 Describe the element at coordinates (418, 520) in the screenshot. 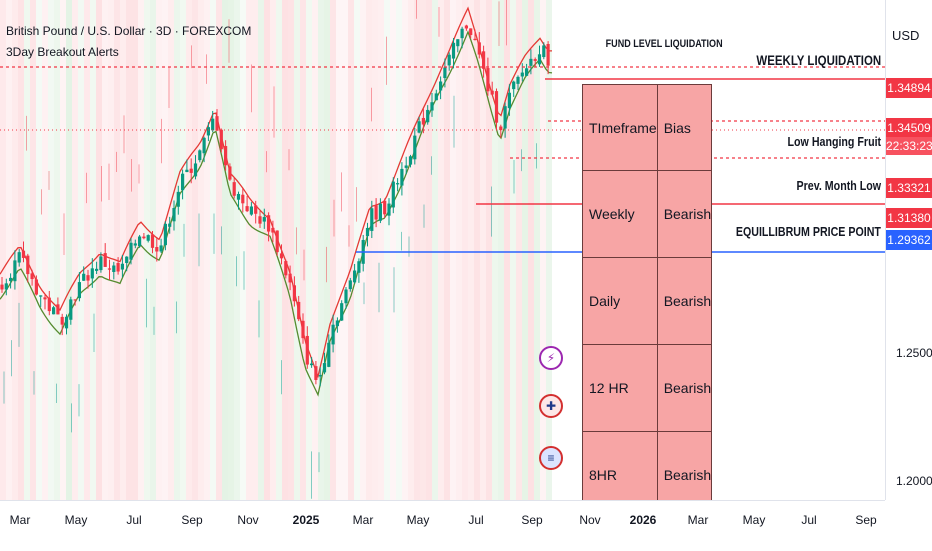

I see `time-label: May` at that location.